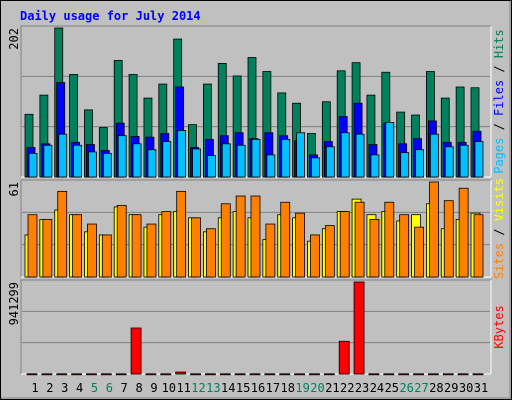 This screenshot has height=400, width=512. I want to click on x-tick-label: 23, so click(362, 388).